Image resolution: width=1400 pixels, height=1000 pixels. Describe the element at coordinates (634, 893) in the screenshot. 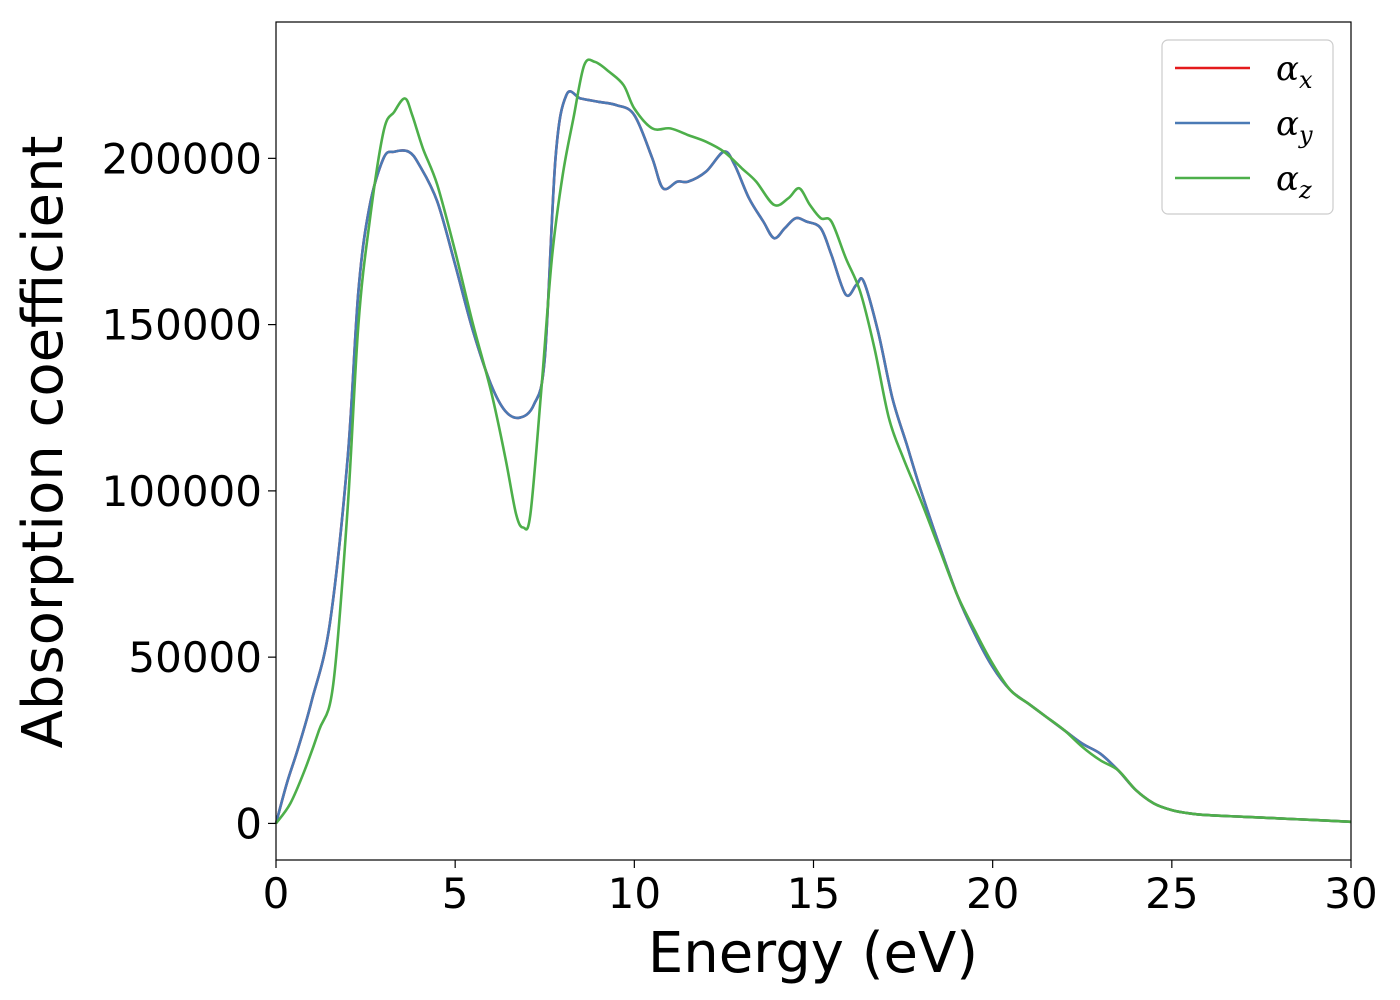

I see `x-tick-label: 10` at that location.